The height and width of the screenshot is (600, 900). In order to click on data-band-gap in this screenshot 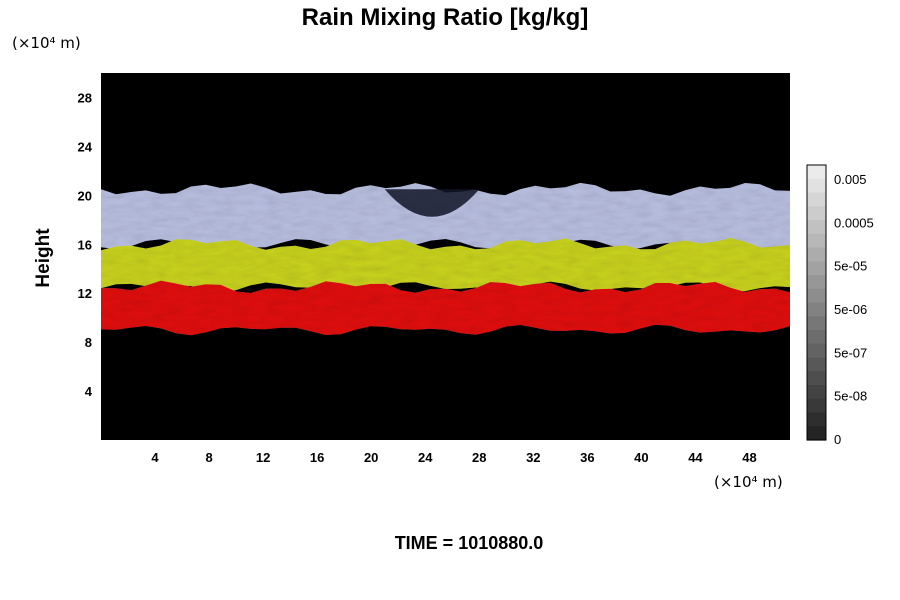, I will do `click(432, 203)`.